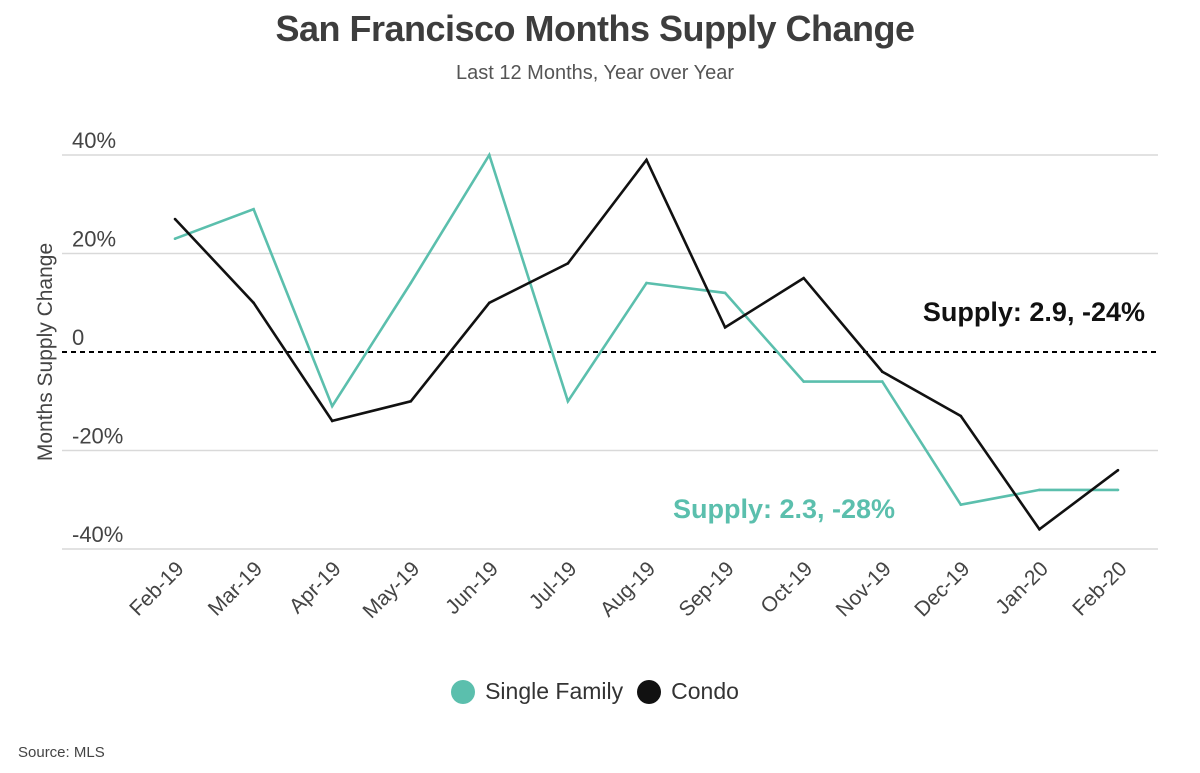  Describe the element at coordinates (554, 691) in the screenshot. I see `legend-label-single-family: Single Family` at that location.